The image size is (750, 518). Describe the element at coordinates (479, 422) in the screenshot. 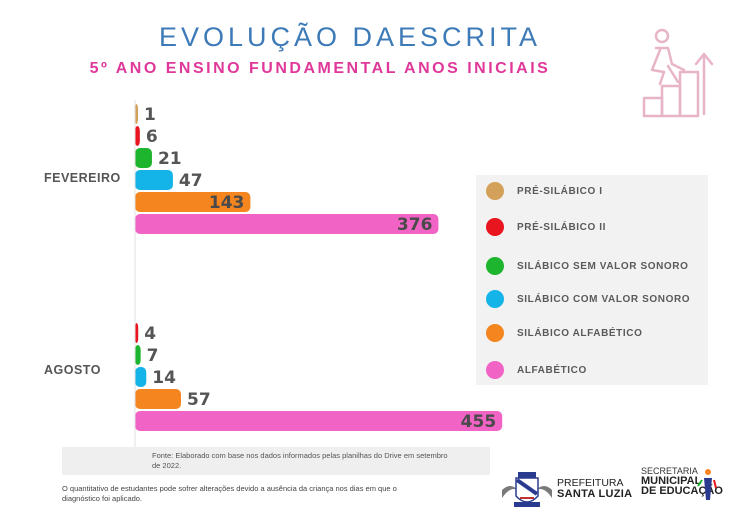

I see `value-label-agosto-5: 455` at that location.